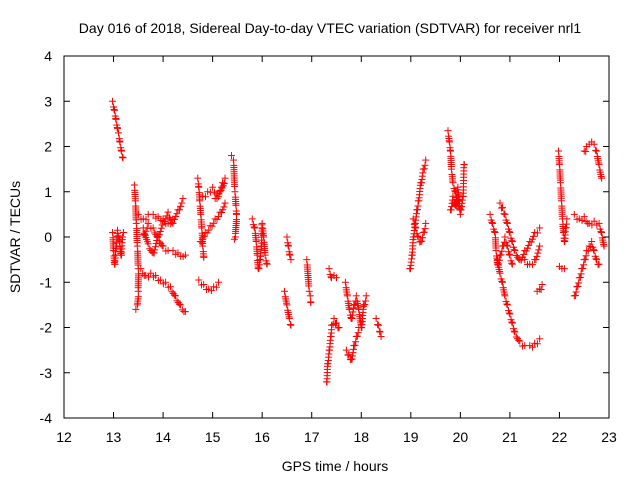 This screenshot has height=480, width=640. I want to click on y-tick-label: -2, so click(46, 328).